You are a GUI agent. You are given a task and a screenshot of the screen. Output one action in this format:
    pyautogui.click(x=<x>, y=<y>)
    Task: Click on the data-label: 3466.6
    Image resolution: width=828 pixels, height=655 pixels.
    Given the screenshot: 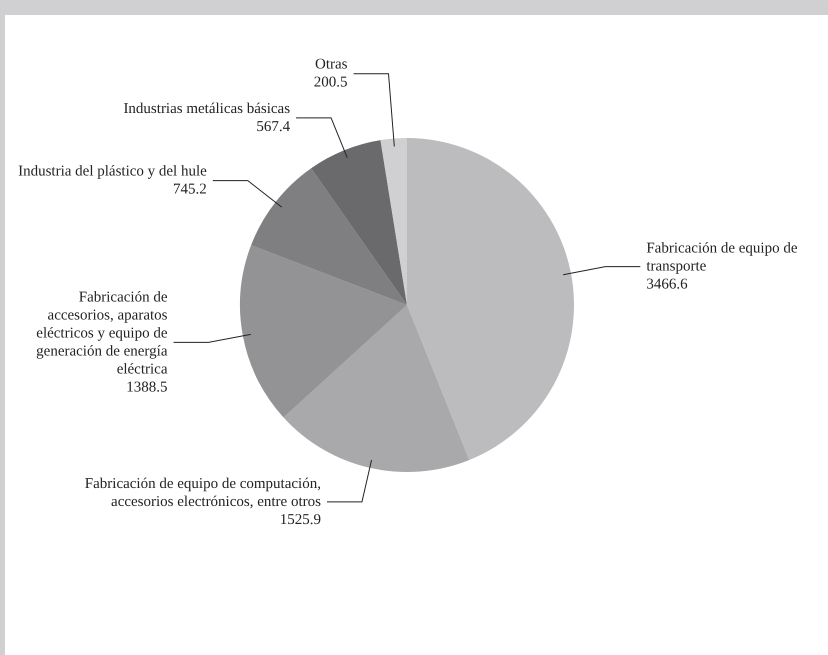 What is the action you would take?
    pyautogui.click(x=667, y=284)
    